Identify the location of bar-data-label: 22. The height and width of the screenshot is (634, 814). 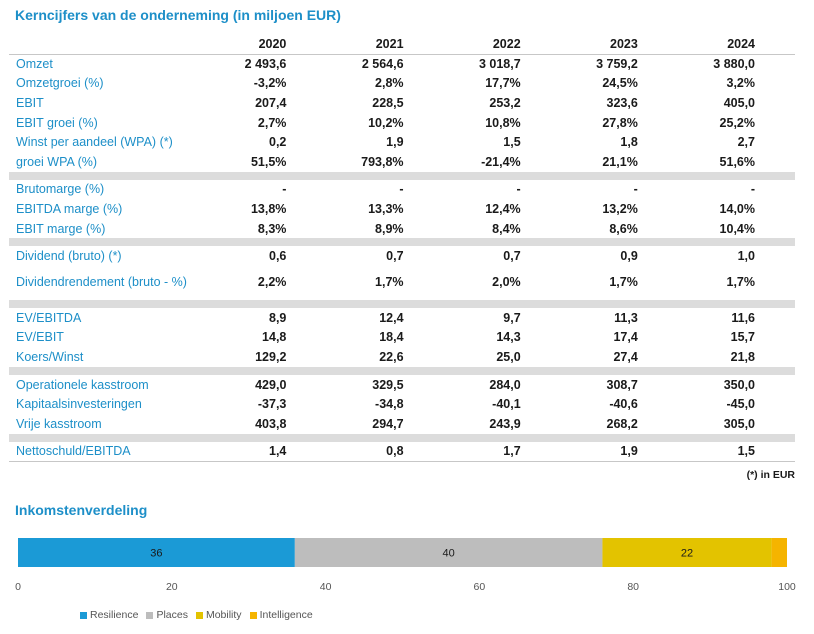
(687, 554).